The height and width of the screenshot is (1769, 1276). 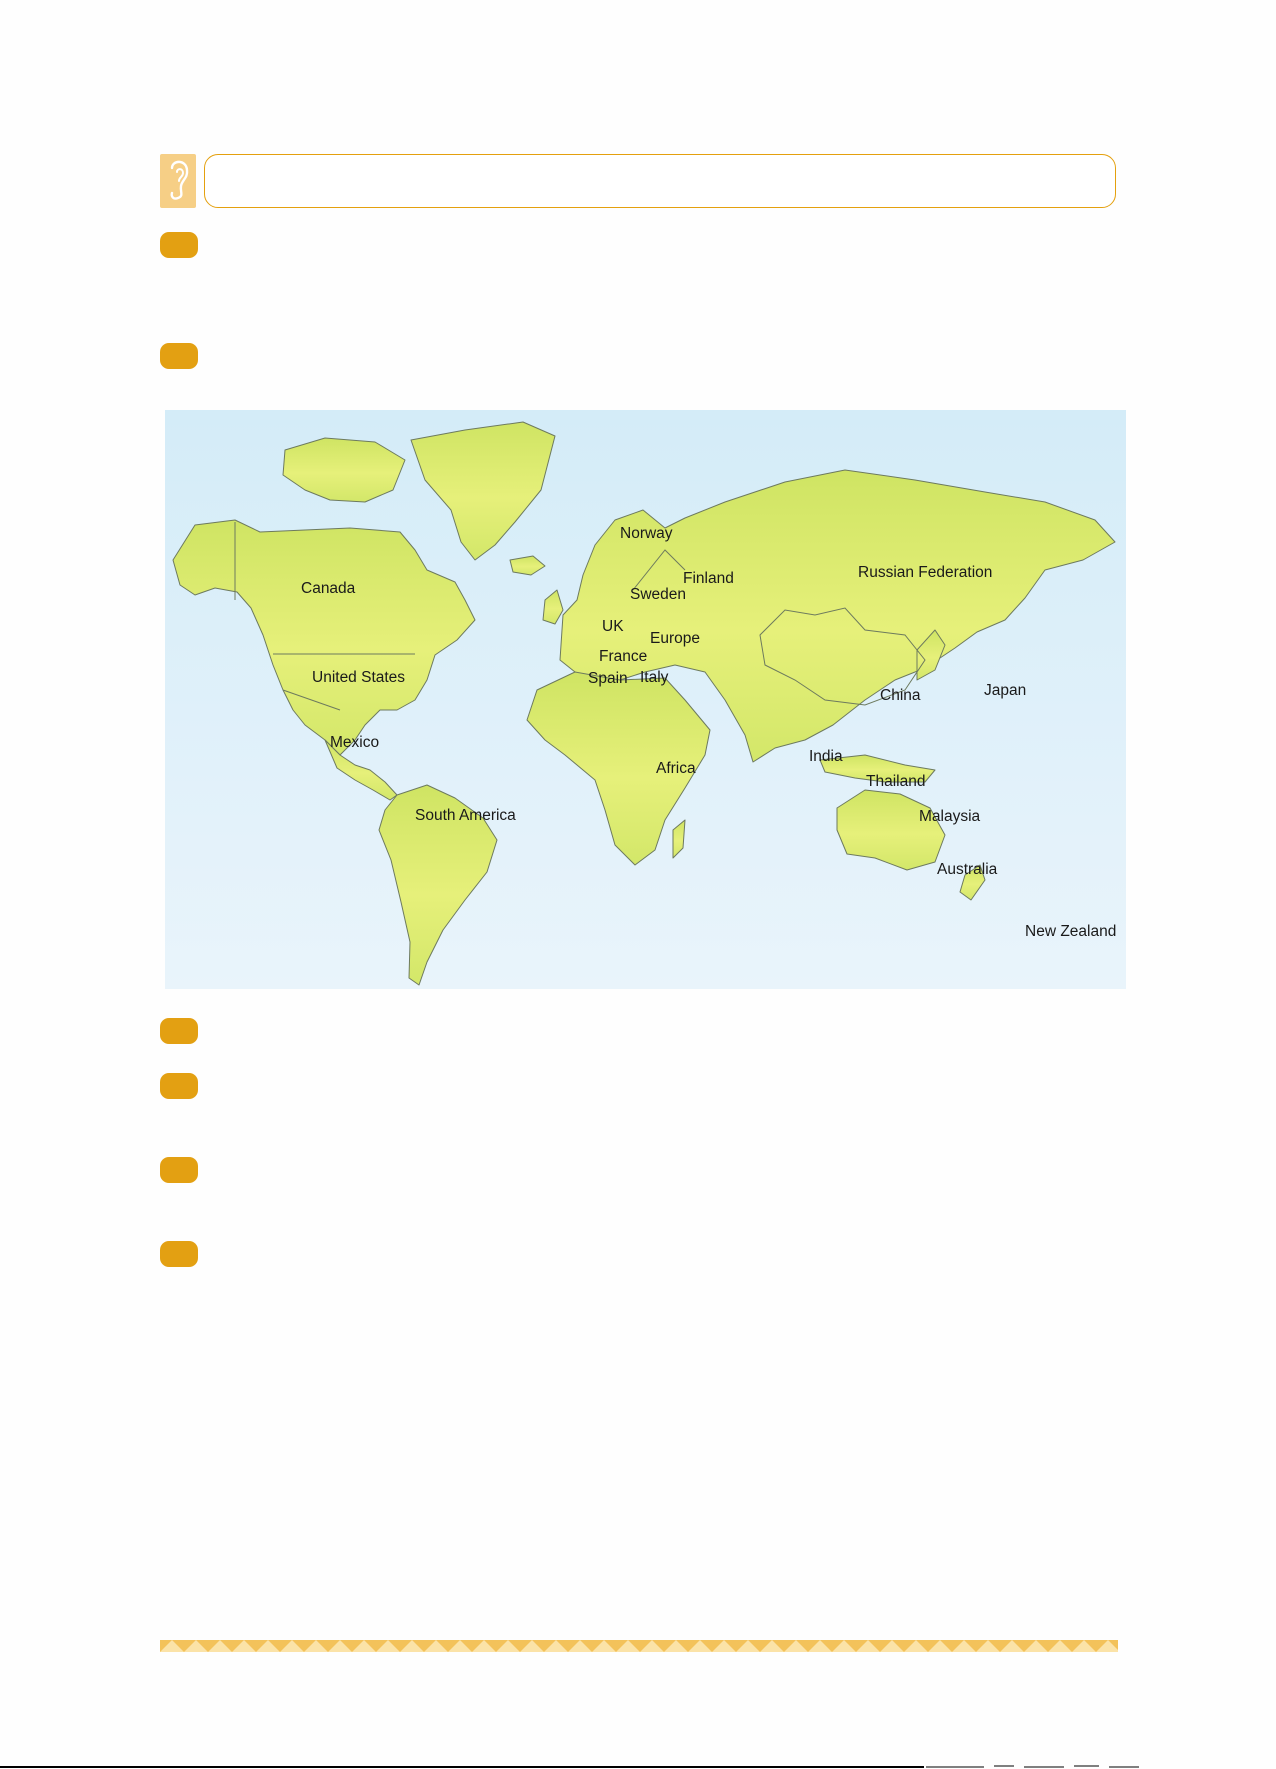 What do you see at coordinates (658, 594) in the screenshot?
I see `label-sweden: Sweden` at bounding box center [658, 594].